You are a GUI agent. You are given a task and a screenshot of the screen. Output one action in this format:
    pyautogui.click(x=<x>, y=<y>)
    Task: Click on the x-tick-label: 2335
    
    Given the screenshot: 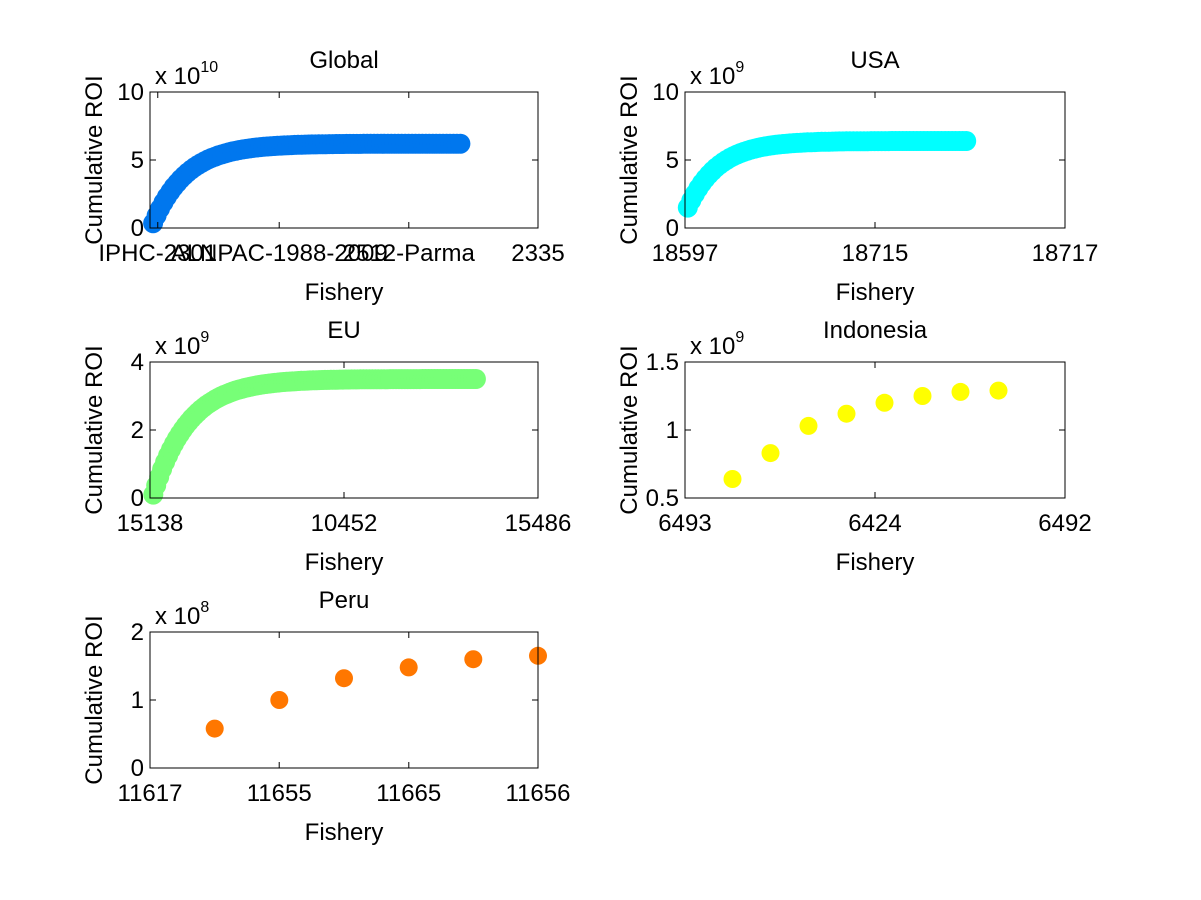 What is the action you would take?
    pyautogui.click(x=537, y=253)
    